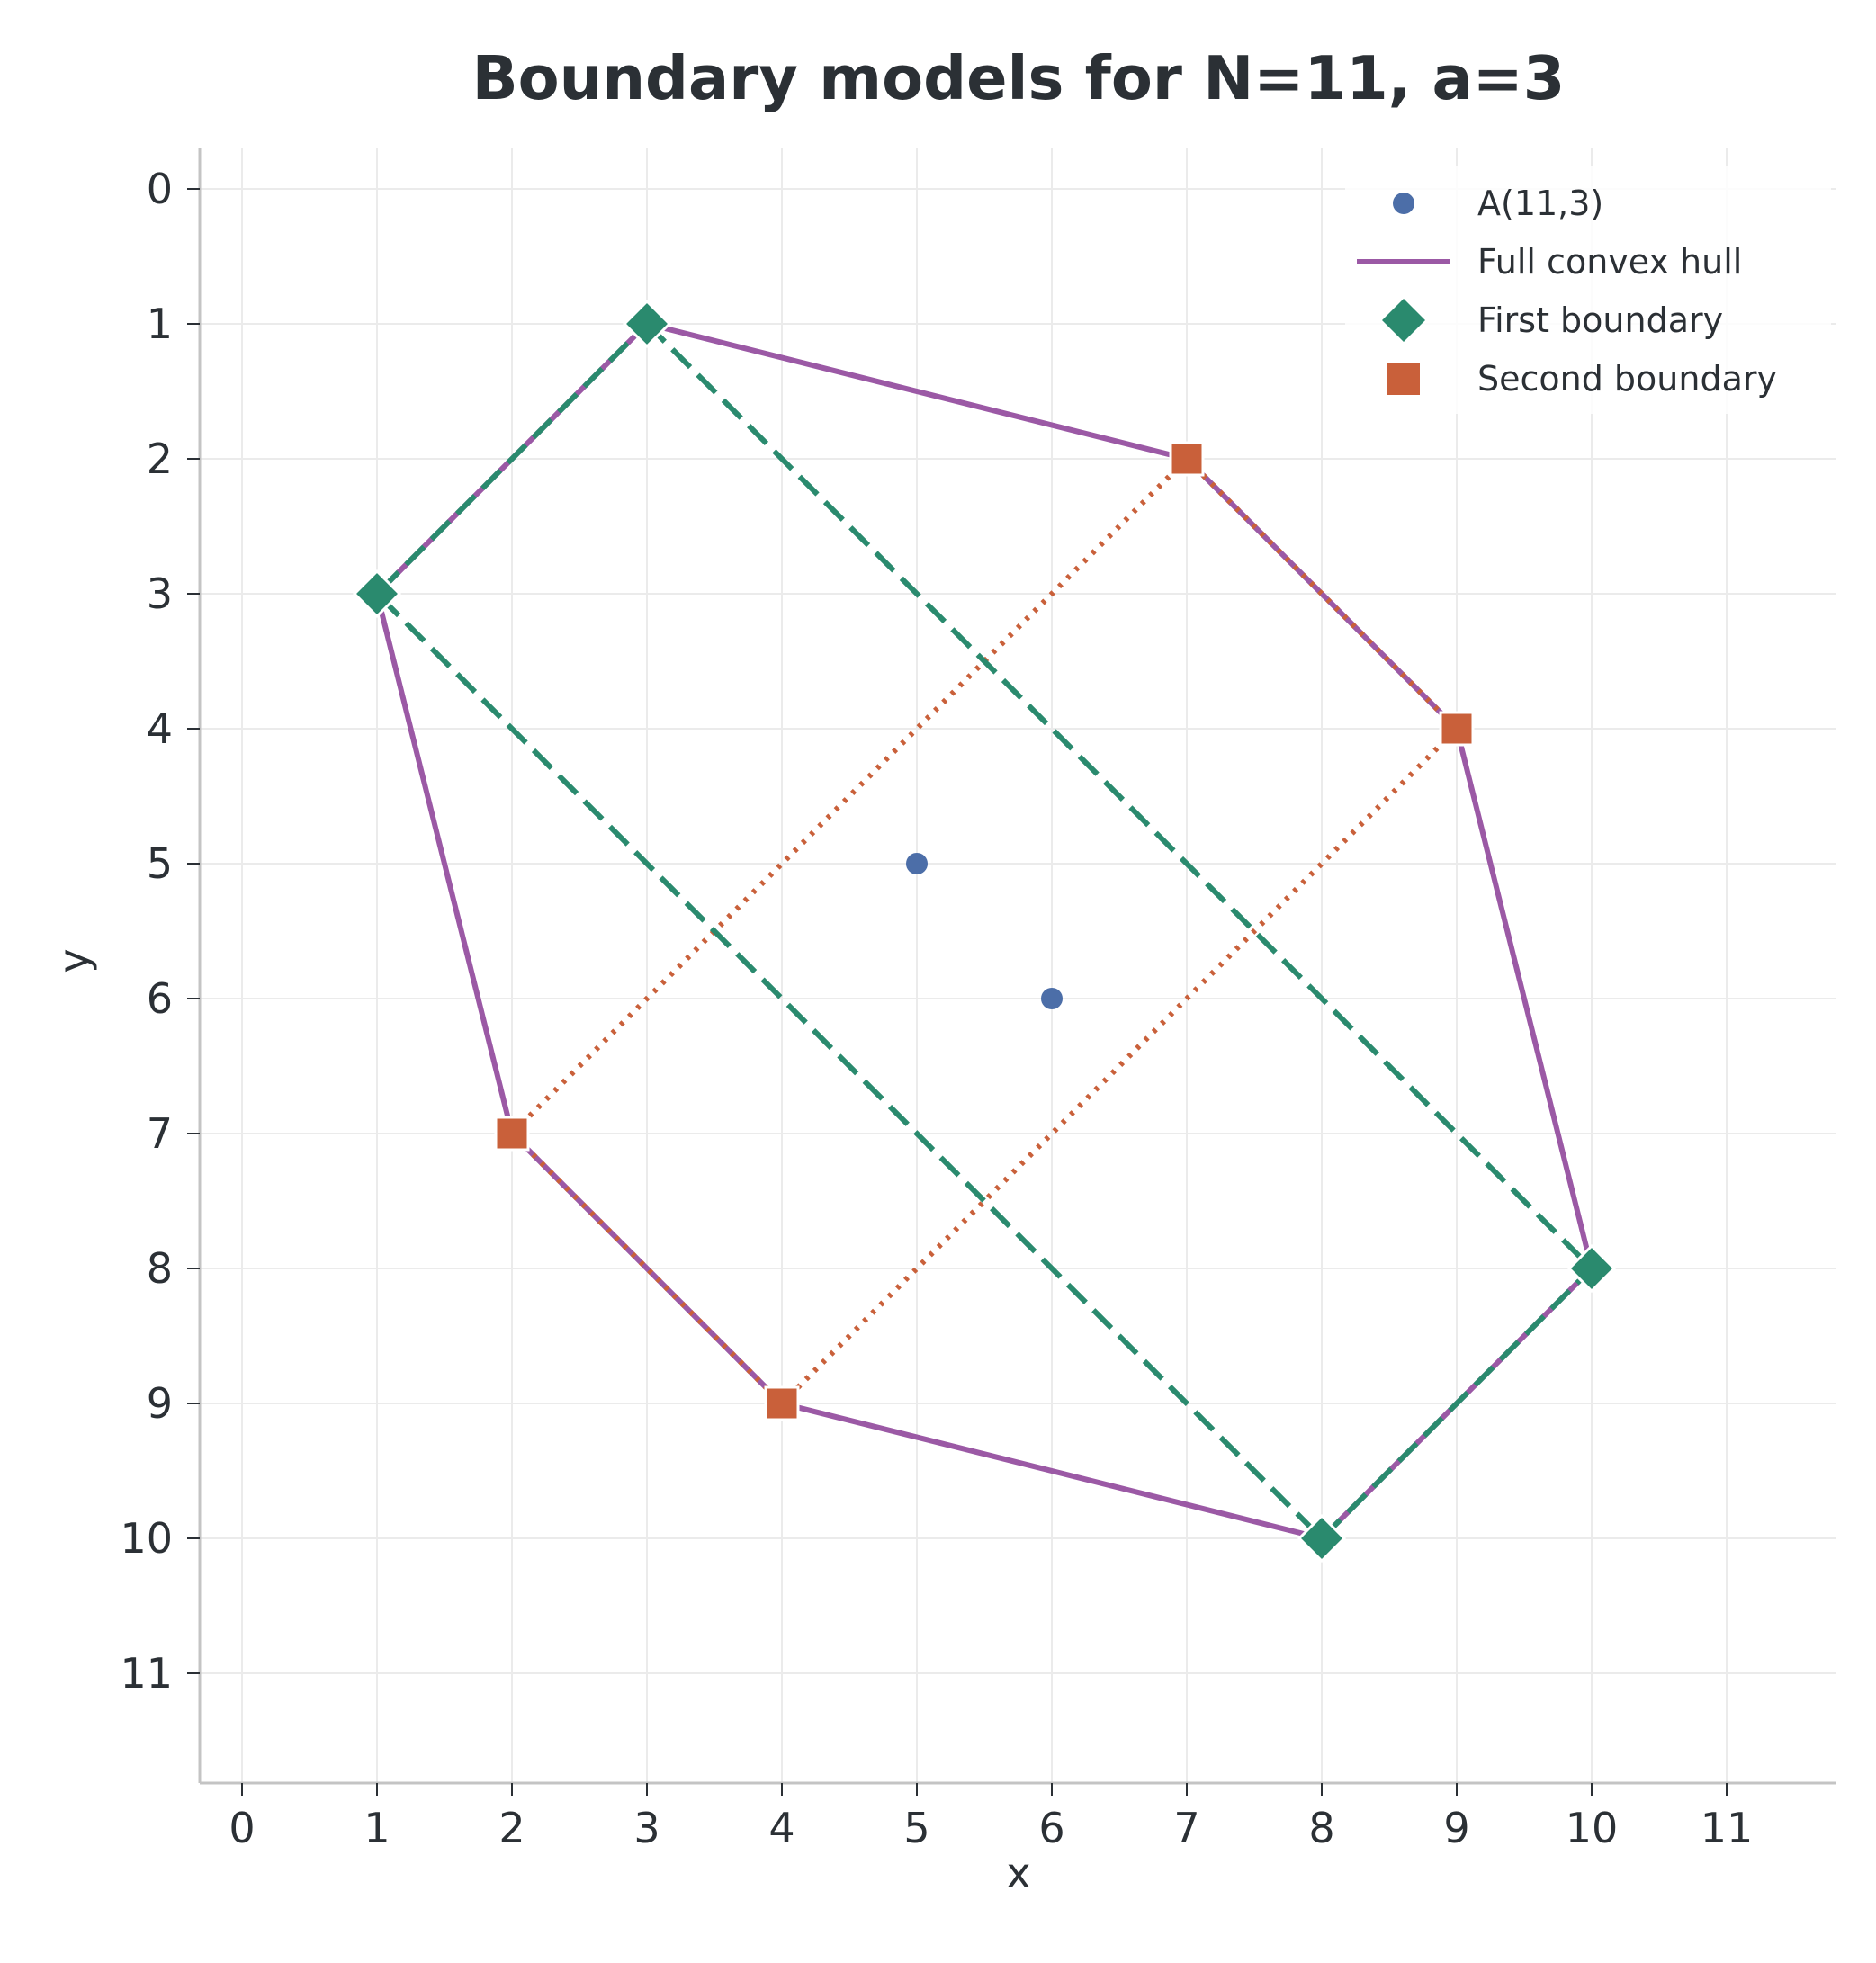  I want to click on x-tick-label: 4, so click(781, 1828).